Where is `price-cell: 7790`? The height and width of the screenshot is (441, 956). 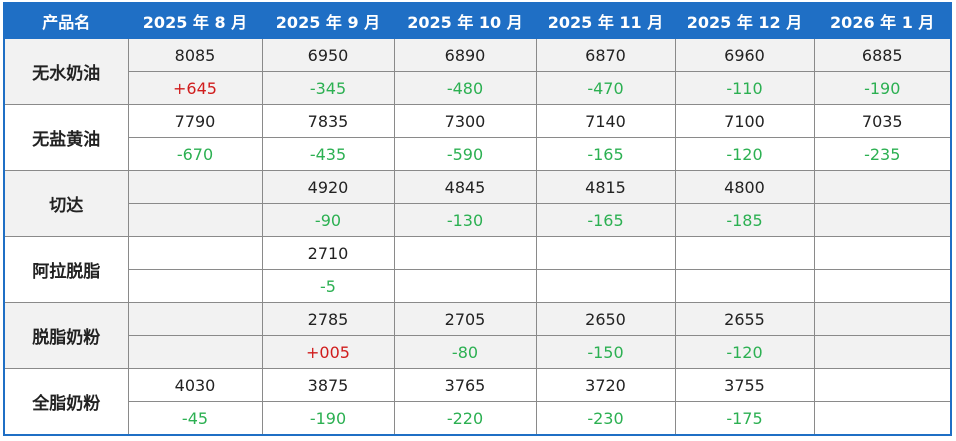
price-cell: 7790 is located at coordinates (195, 121).